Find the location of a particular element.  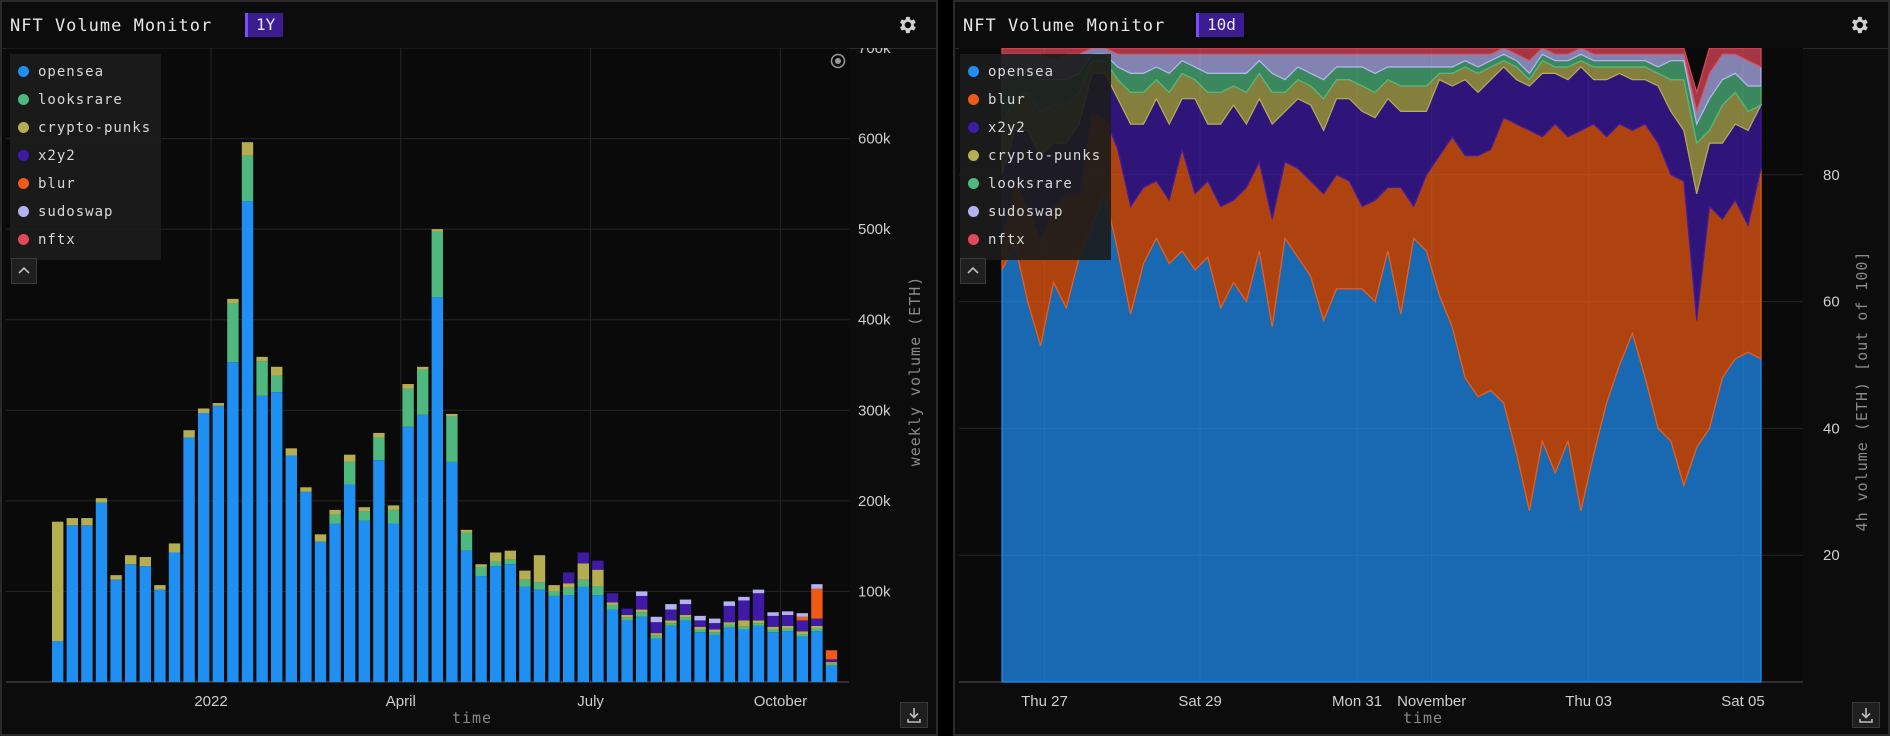

left-range-selector: 1Y is located at coordinates (264, 25).